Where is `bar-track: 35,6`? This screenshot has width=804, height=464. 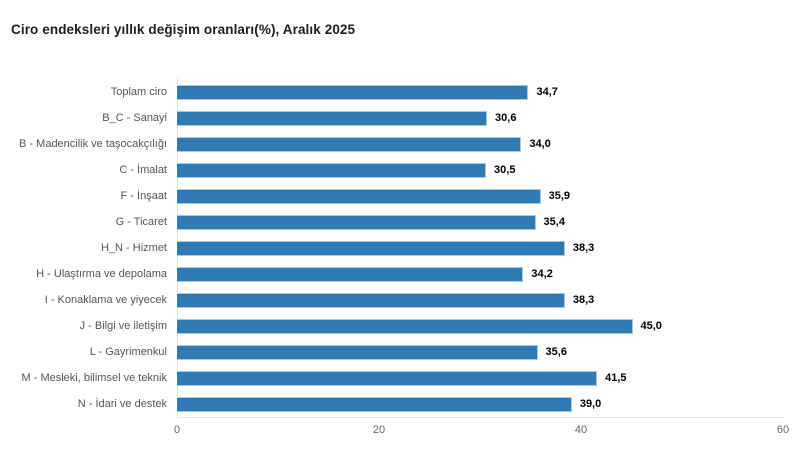 bar-track: 35,6 is located at coordinates (480, 352).